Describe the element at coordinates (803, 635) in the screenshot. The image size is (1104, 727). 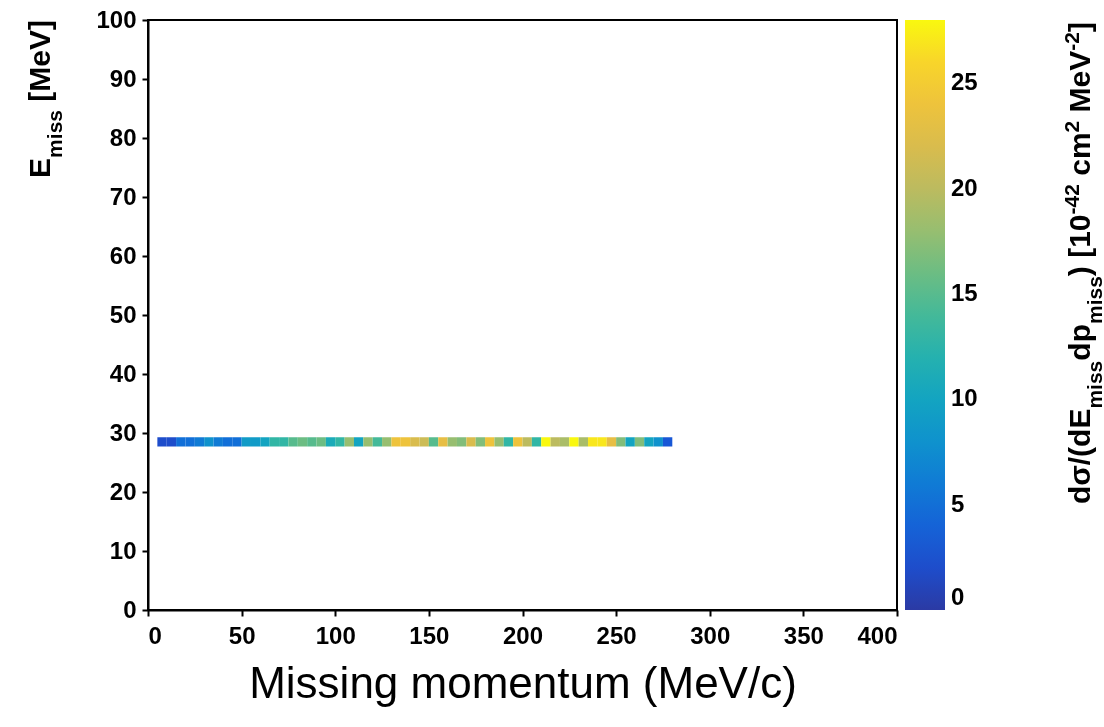
I see `x-tick-label: 350` at that location.